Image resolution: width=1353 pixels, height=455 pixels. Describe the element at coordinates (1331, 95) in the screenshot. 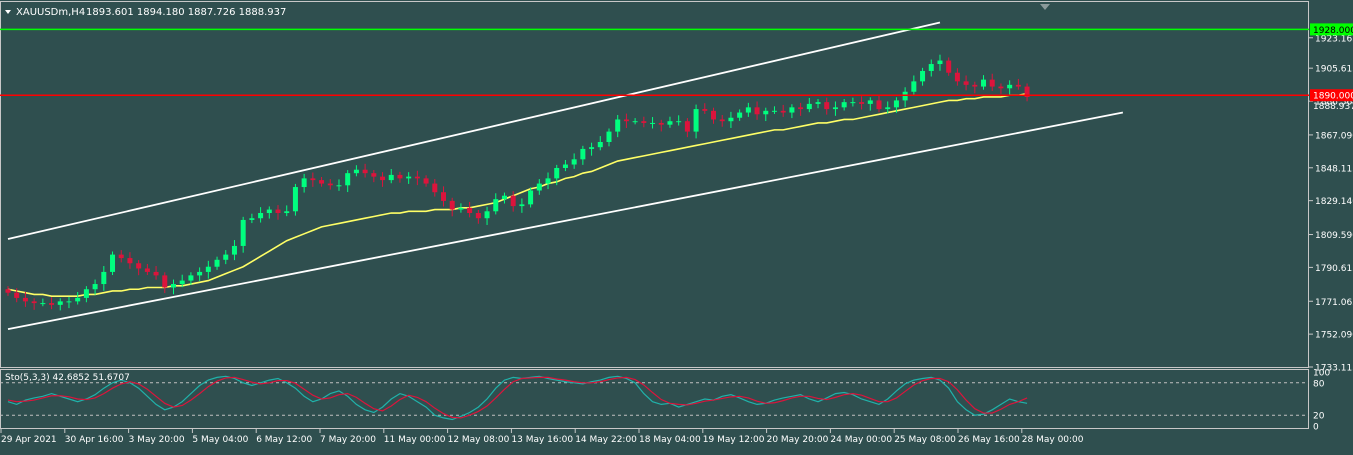

I see `level-price-box` at that location.